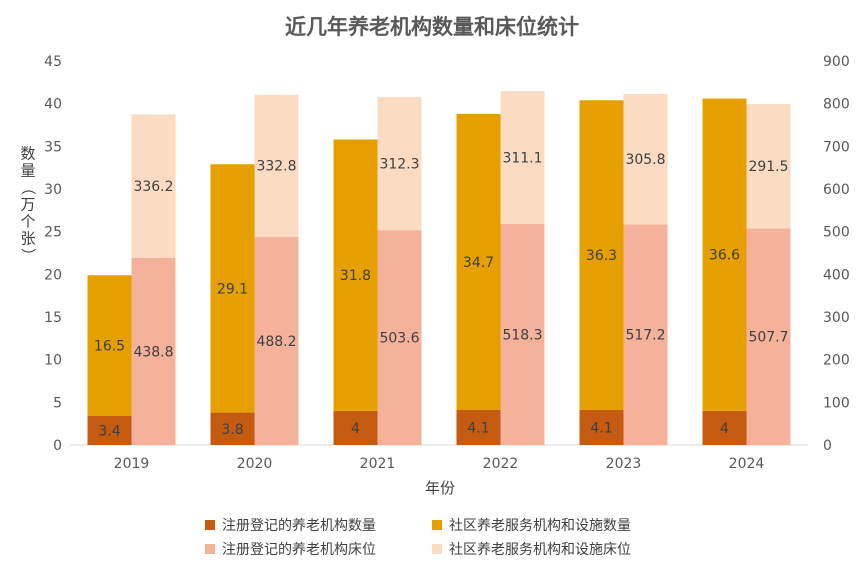 The image size is (865, 574). Describe the element at coordinates (27, 154) in the screenshot. I see `y-axis-title-char: 数` at that location.